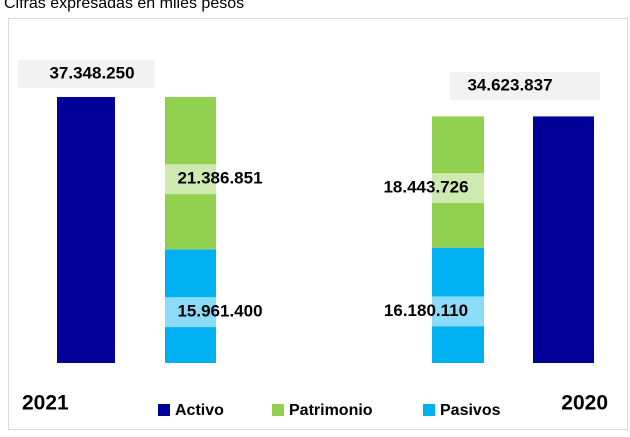  I want to click on data-label: 16.180.110, so click(426, 310).